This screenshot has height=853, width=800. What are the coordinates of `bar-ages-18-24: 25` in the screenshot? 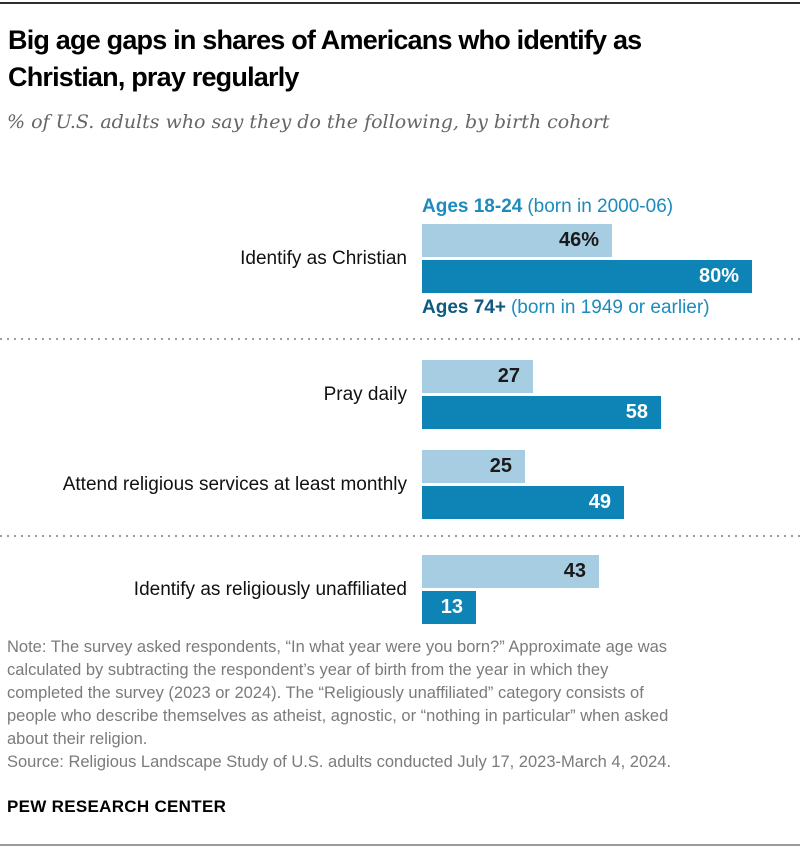 It's located at (473, 466).